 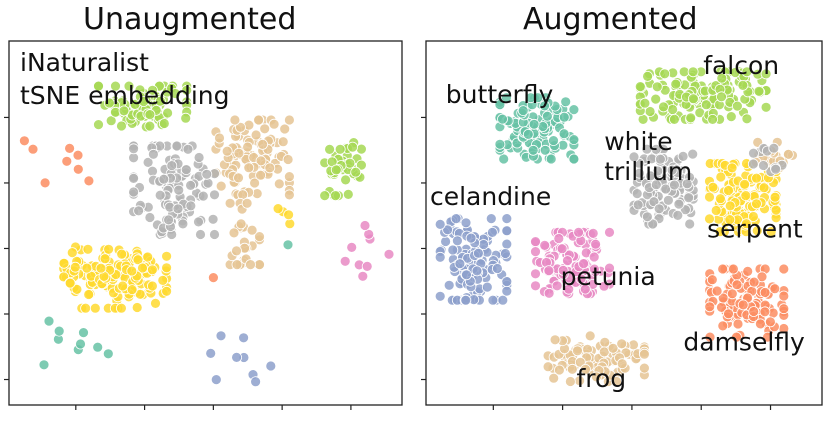 I want to click on cluster-label-7-line-0: frog, so click(x=601, y=378).